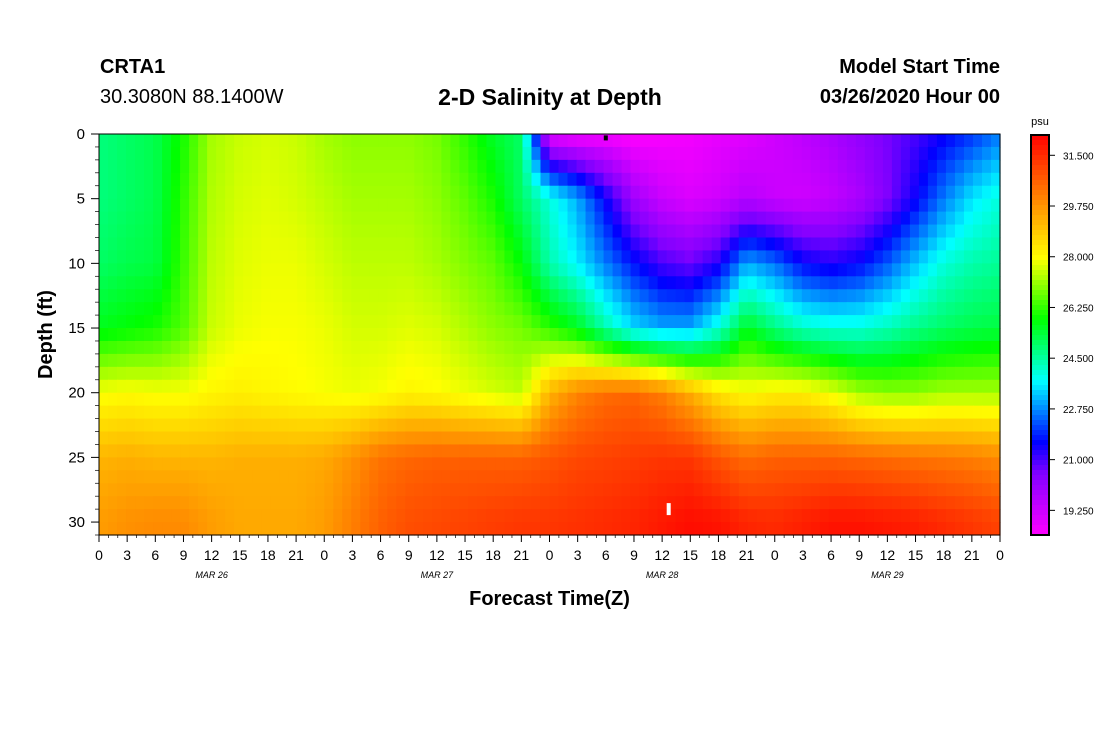  What do you see at coordinates (1078, 461) in the screenshot?
I see `colorbar-tick-label: 21.000` at bounding box center [1078, 461].